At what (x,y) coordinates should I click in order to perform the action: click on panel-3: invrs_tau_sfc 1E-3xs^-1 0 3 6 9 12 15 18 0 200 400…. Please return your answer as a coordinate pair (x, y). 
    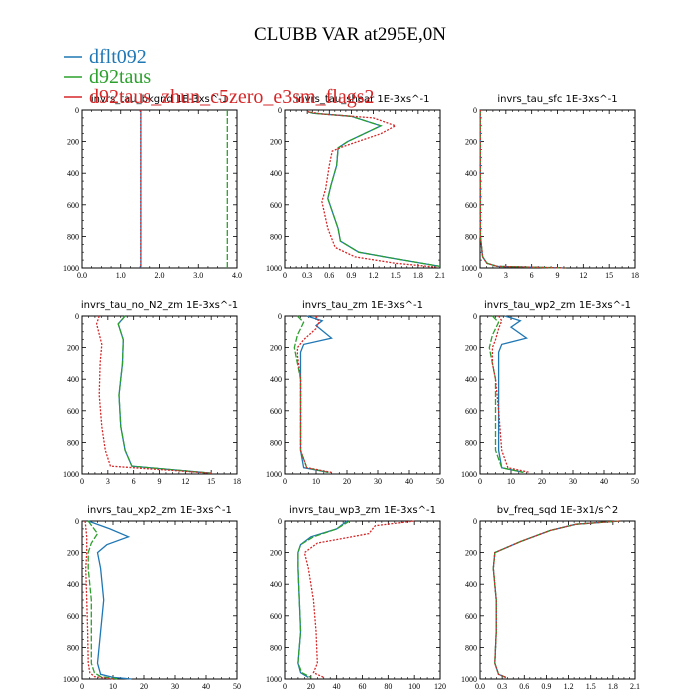
    Looking at the image, I should click on (550, 187).